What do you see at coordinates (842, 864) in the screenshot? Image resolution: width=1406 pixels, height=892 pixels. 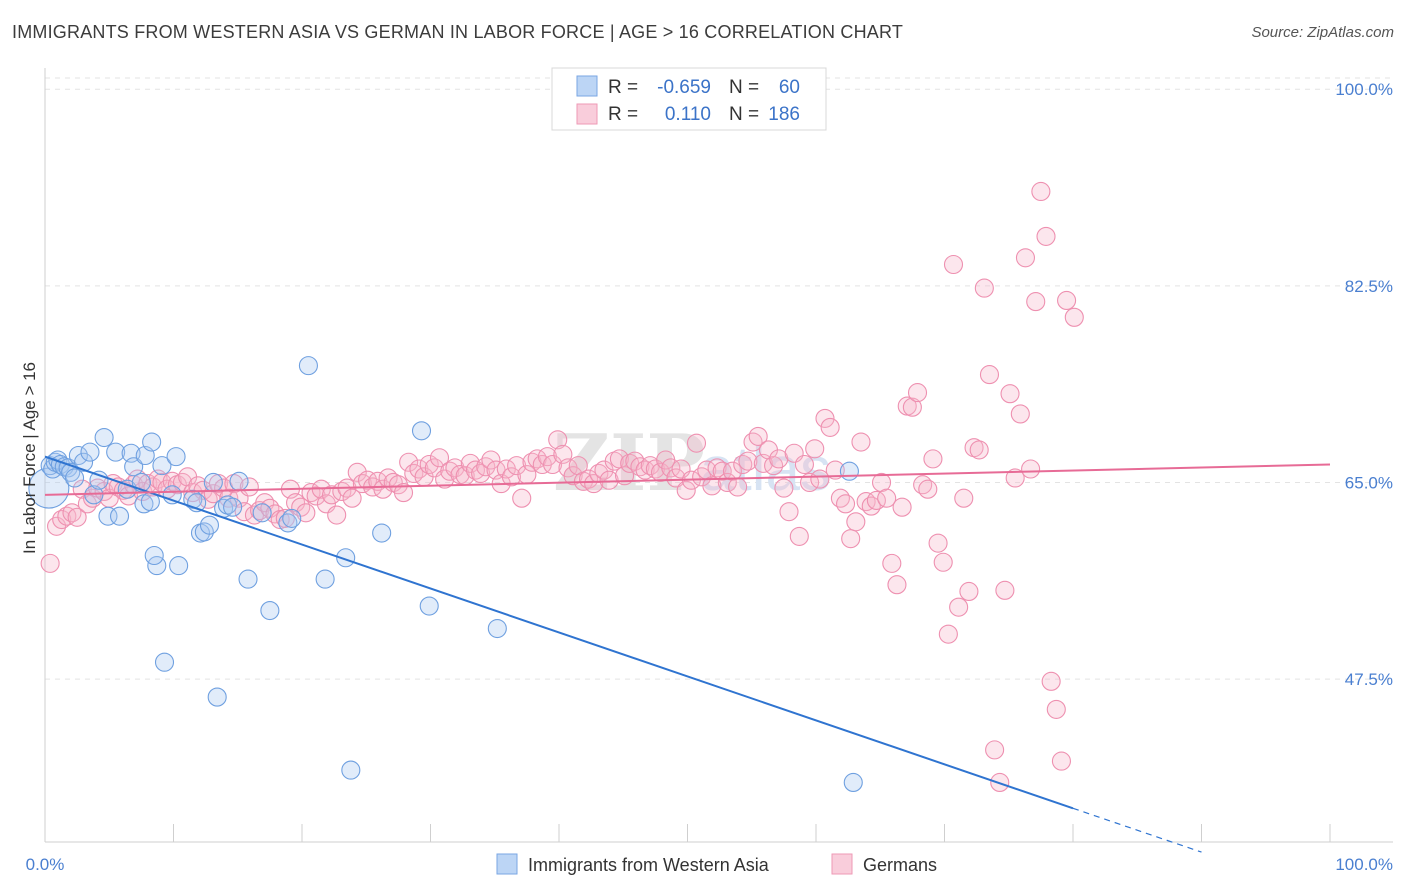 I see `series-swatch-pink` at bounding box center [842, 864].